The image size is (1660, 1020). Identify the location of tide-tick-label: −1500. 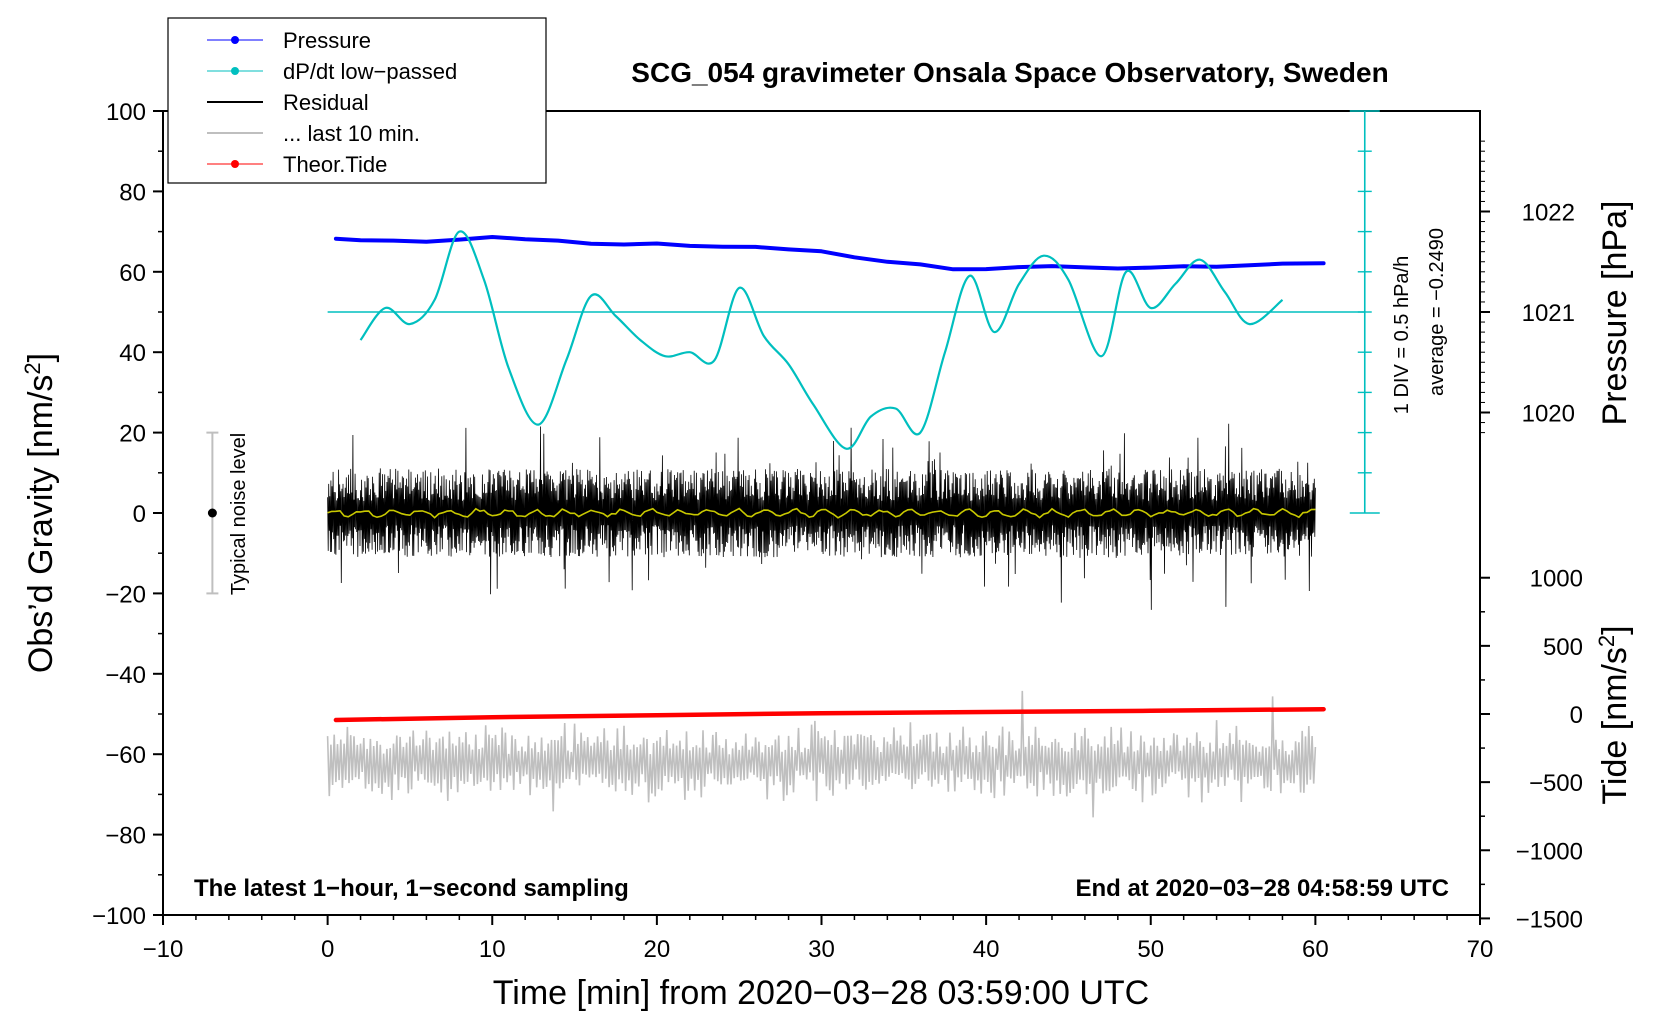
(1549, 919).